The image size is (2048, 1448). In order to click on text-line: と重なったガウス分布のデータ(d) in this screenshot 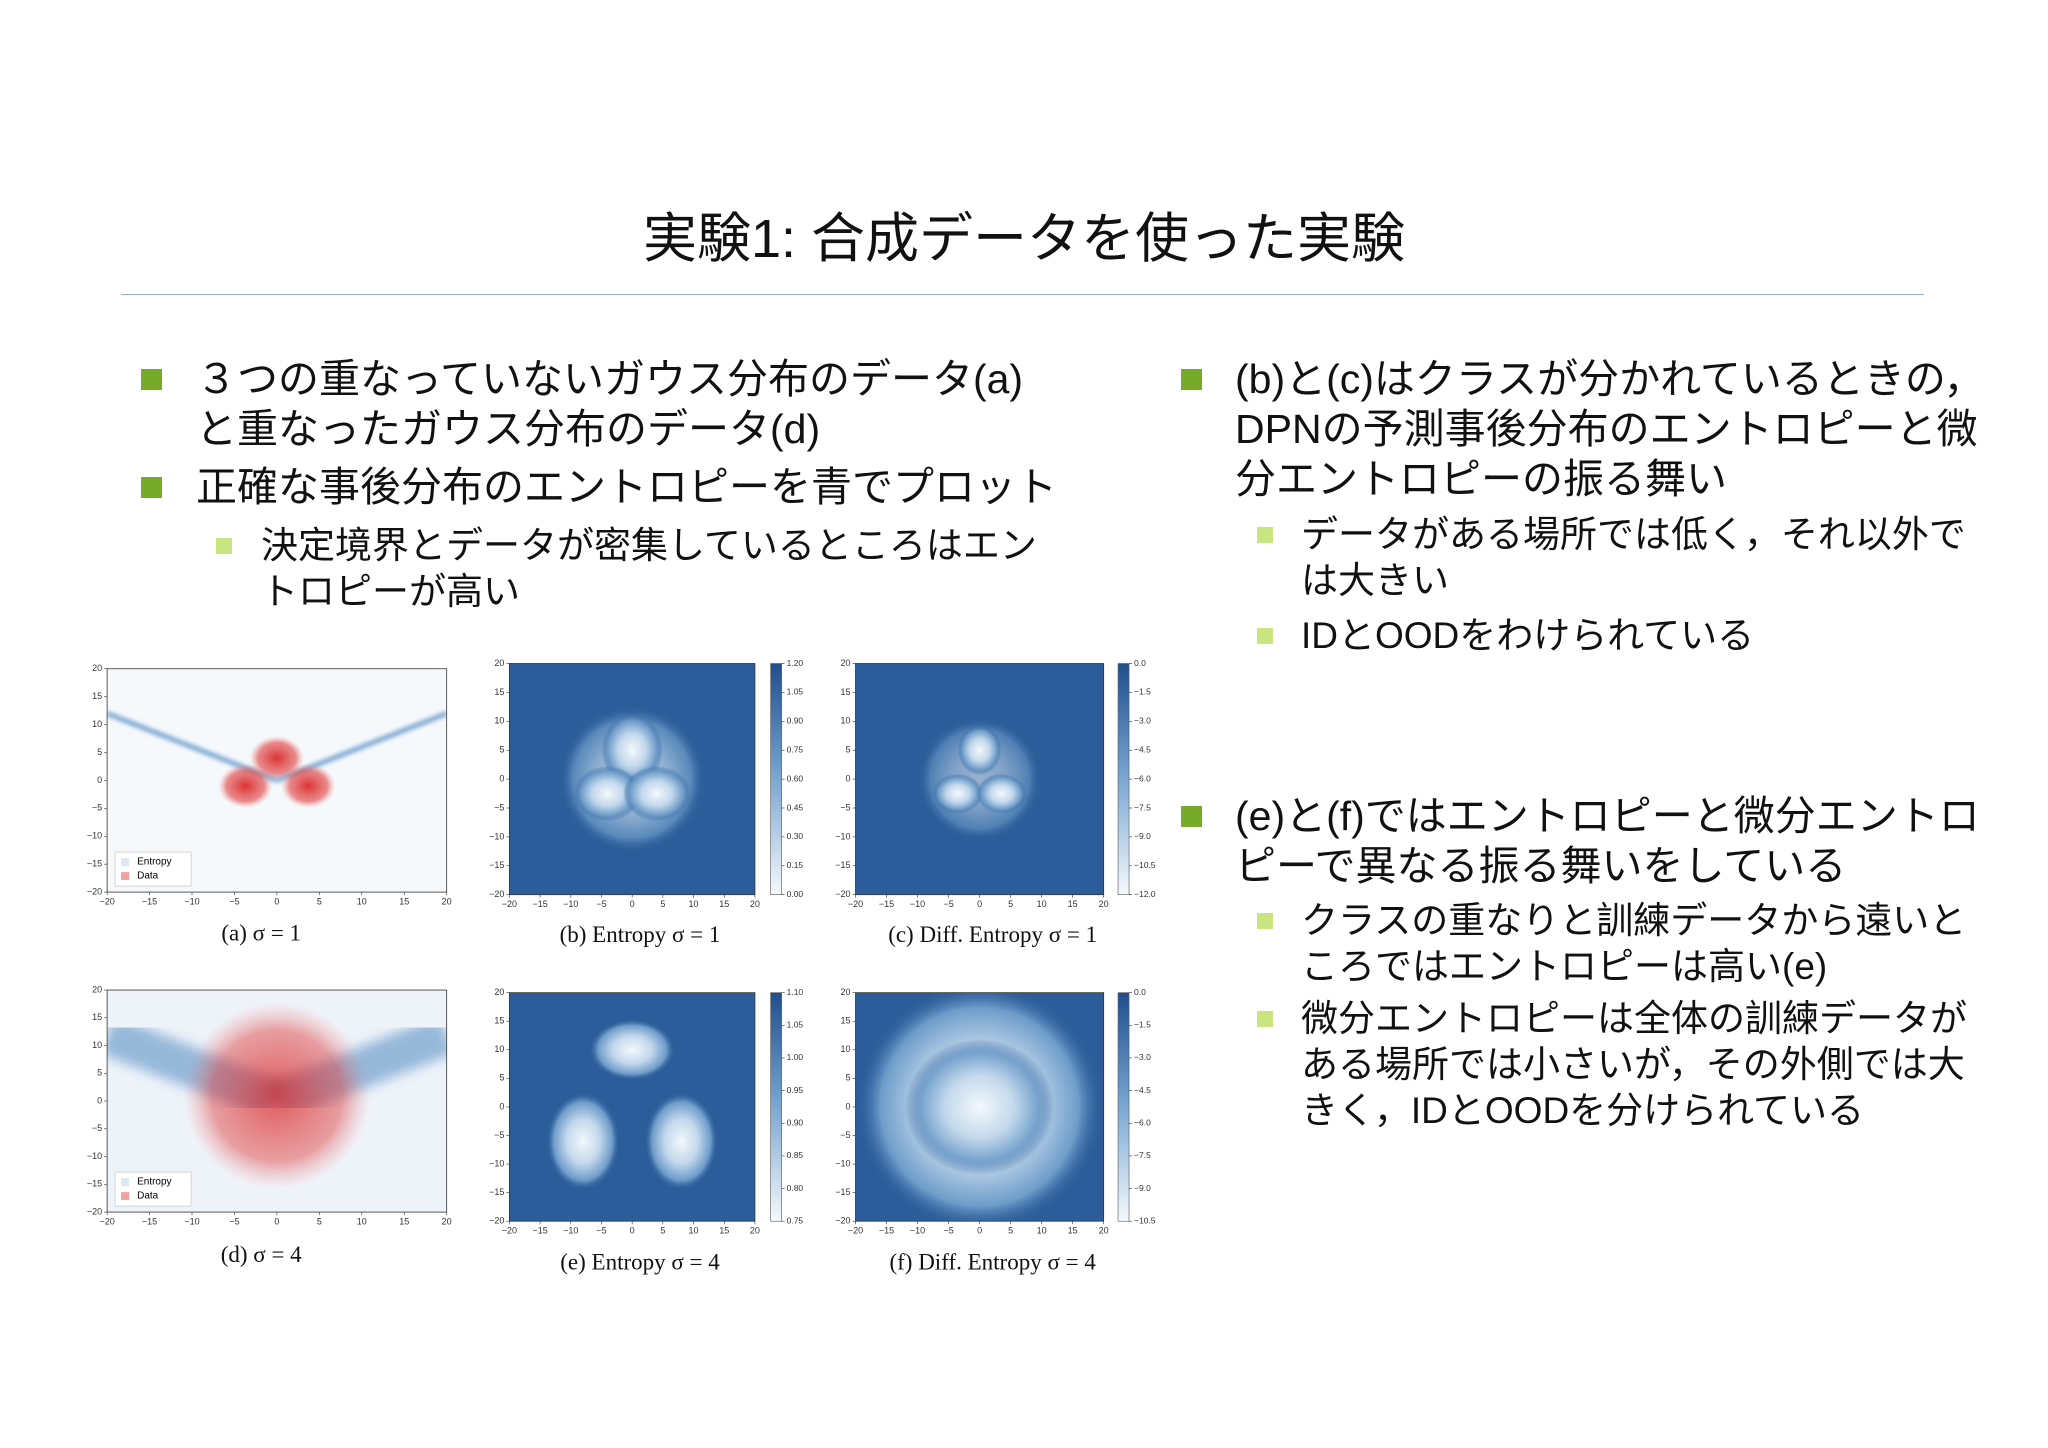, I will do `click(508, 429)`.